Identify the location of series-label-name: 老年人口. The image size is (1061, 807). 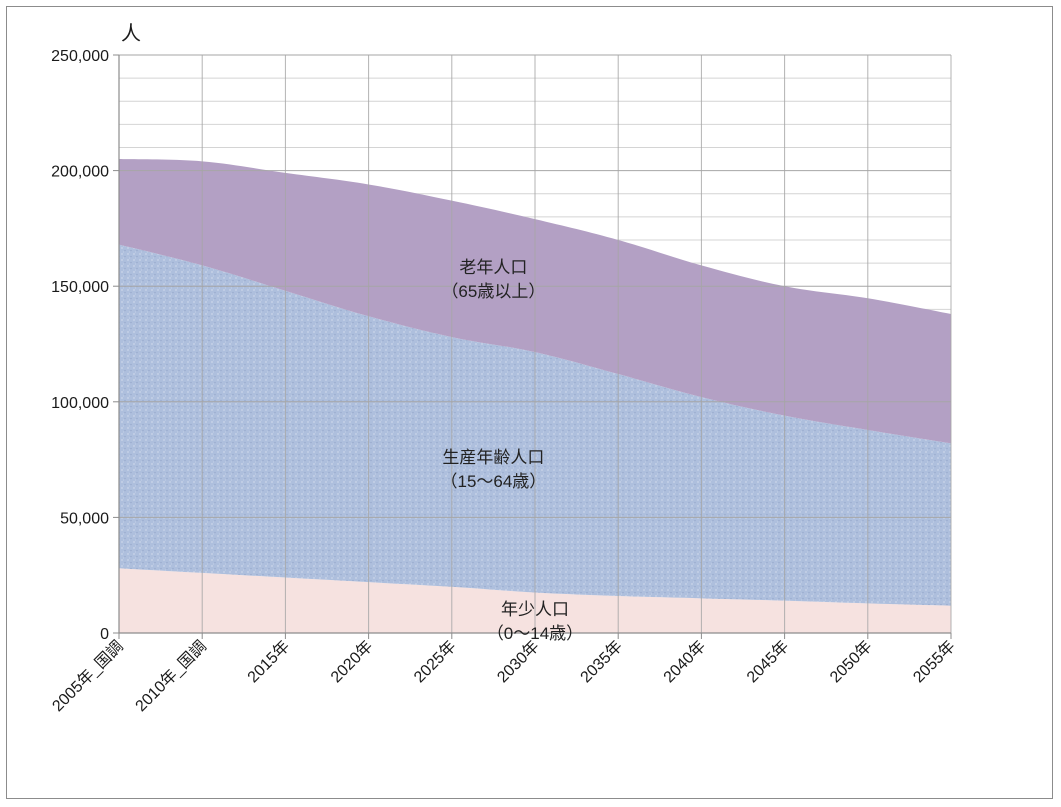
(493, 267).